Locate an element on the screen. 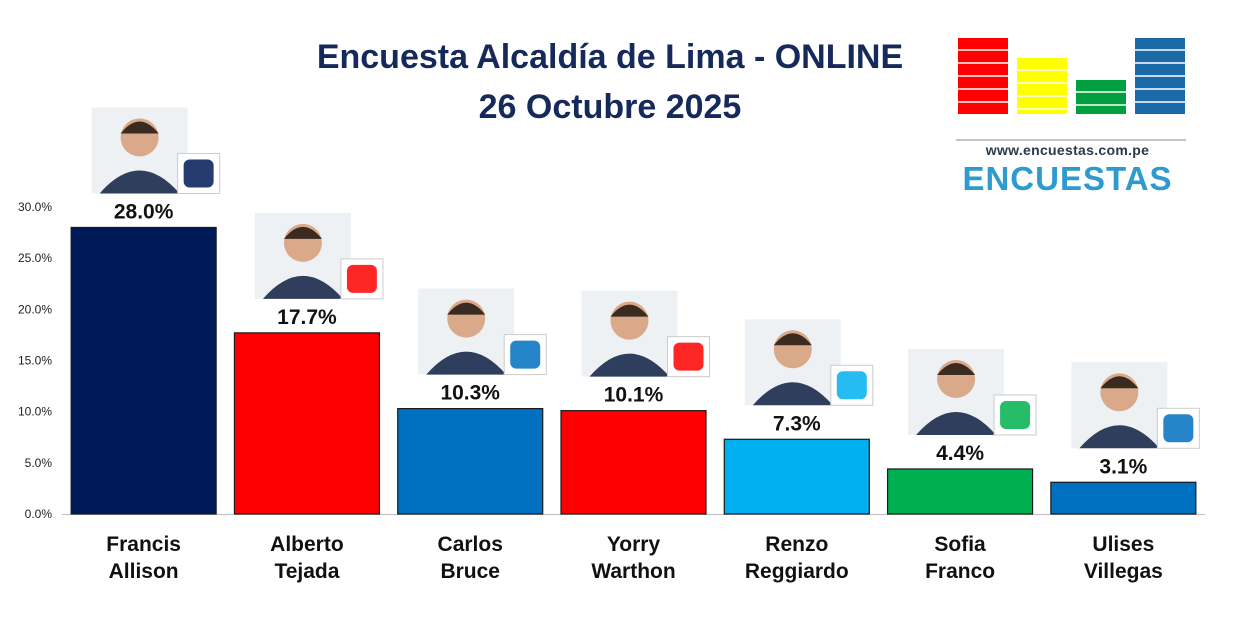  y-tick-label: 5.0% is located at coordinates (39, 463).